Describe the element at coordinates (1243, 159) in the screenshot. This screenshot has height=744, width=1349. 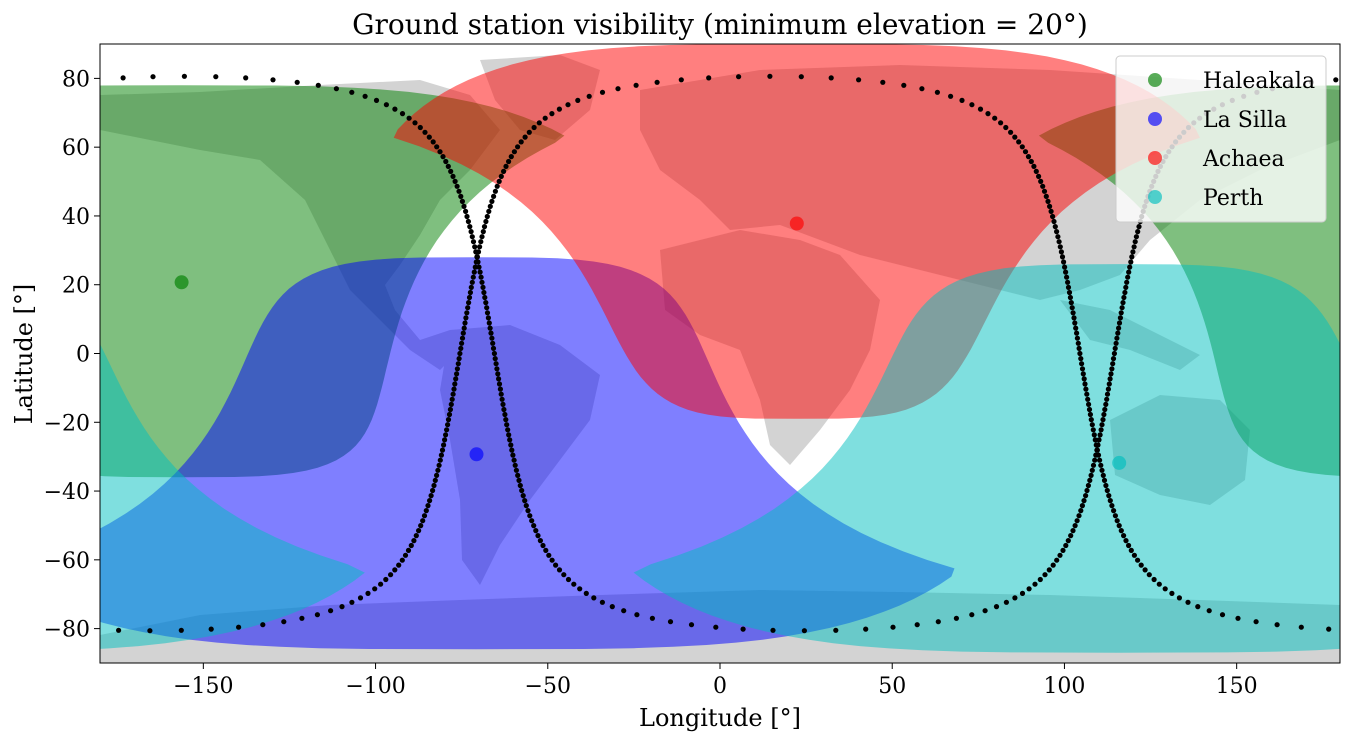
I see `legend-label: Achaea` at that location.